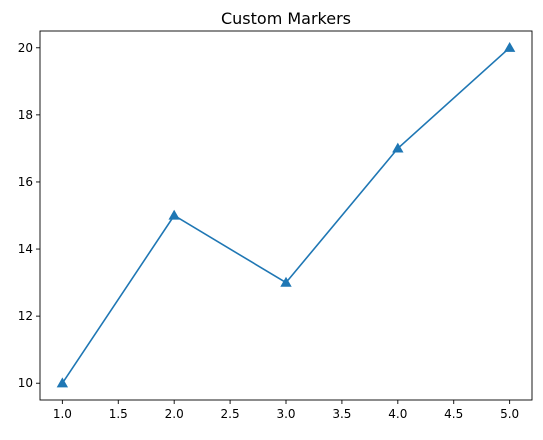 Image resolution: width=543 pixels, height=440 pixels. I want to click on x-tick-label-7: 4.5, so click(453, 414).